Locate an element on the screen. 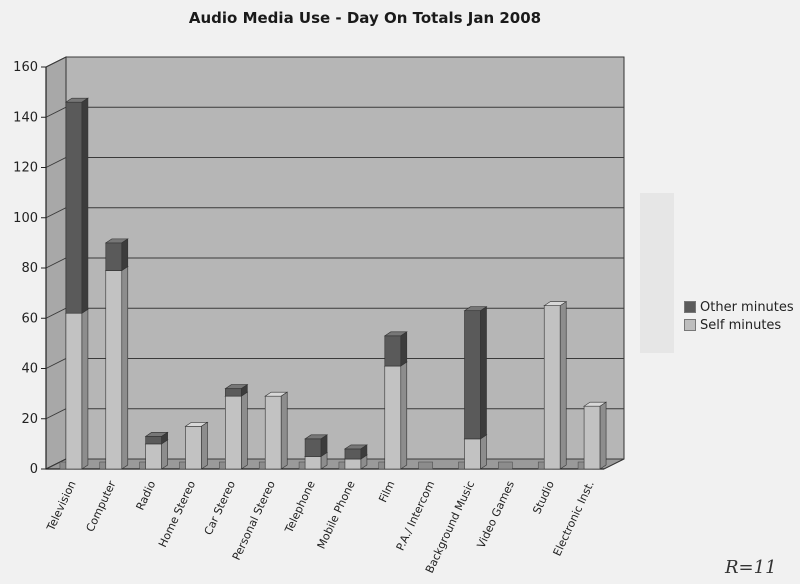 Image resolution: width=800 pixels, height=584 pixels. y-tick-label: 100 is located at coordinates (25, 218).